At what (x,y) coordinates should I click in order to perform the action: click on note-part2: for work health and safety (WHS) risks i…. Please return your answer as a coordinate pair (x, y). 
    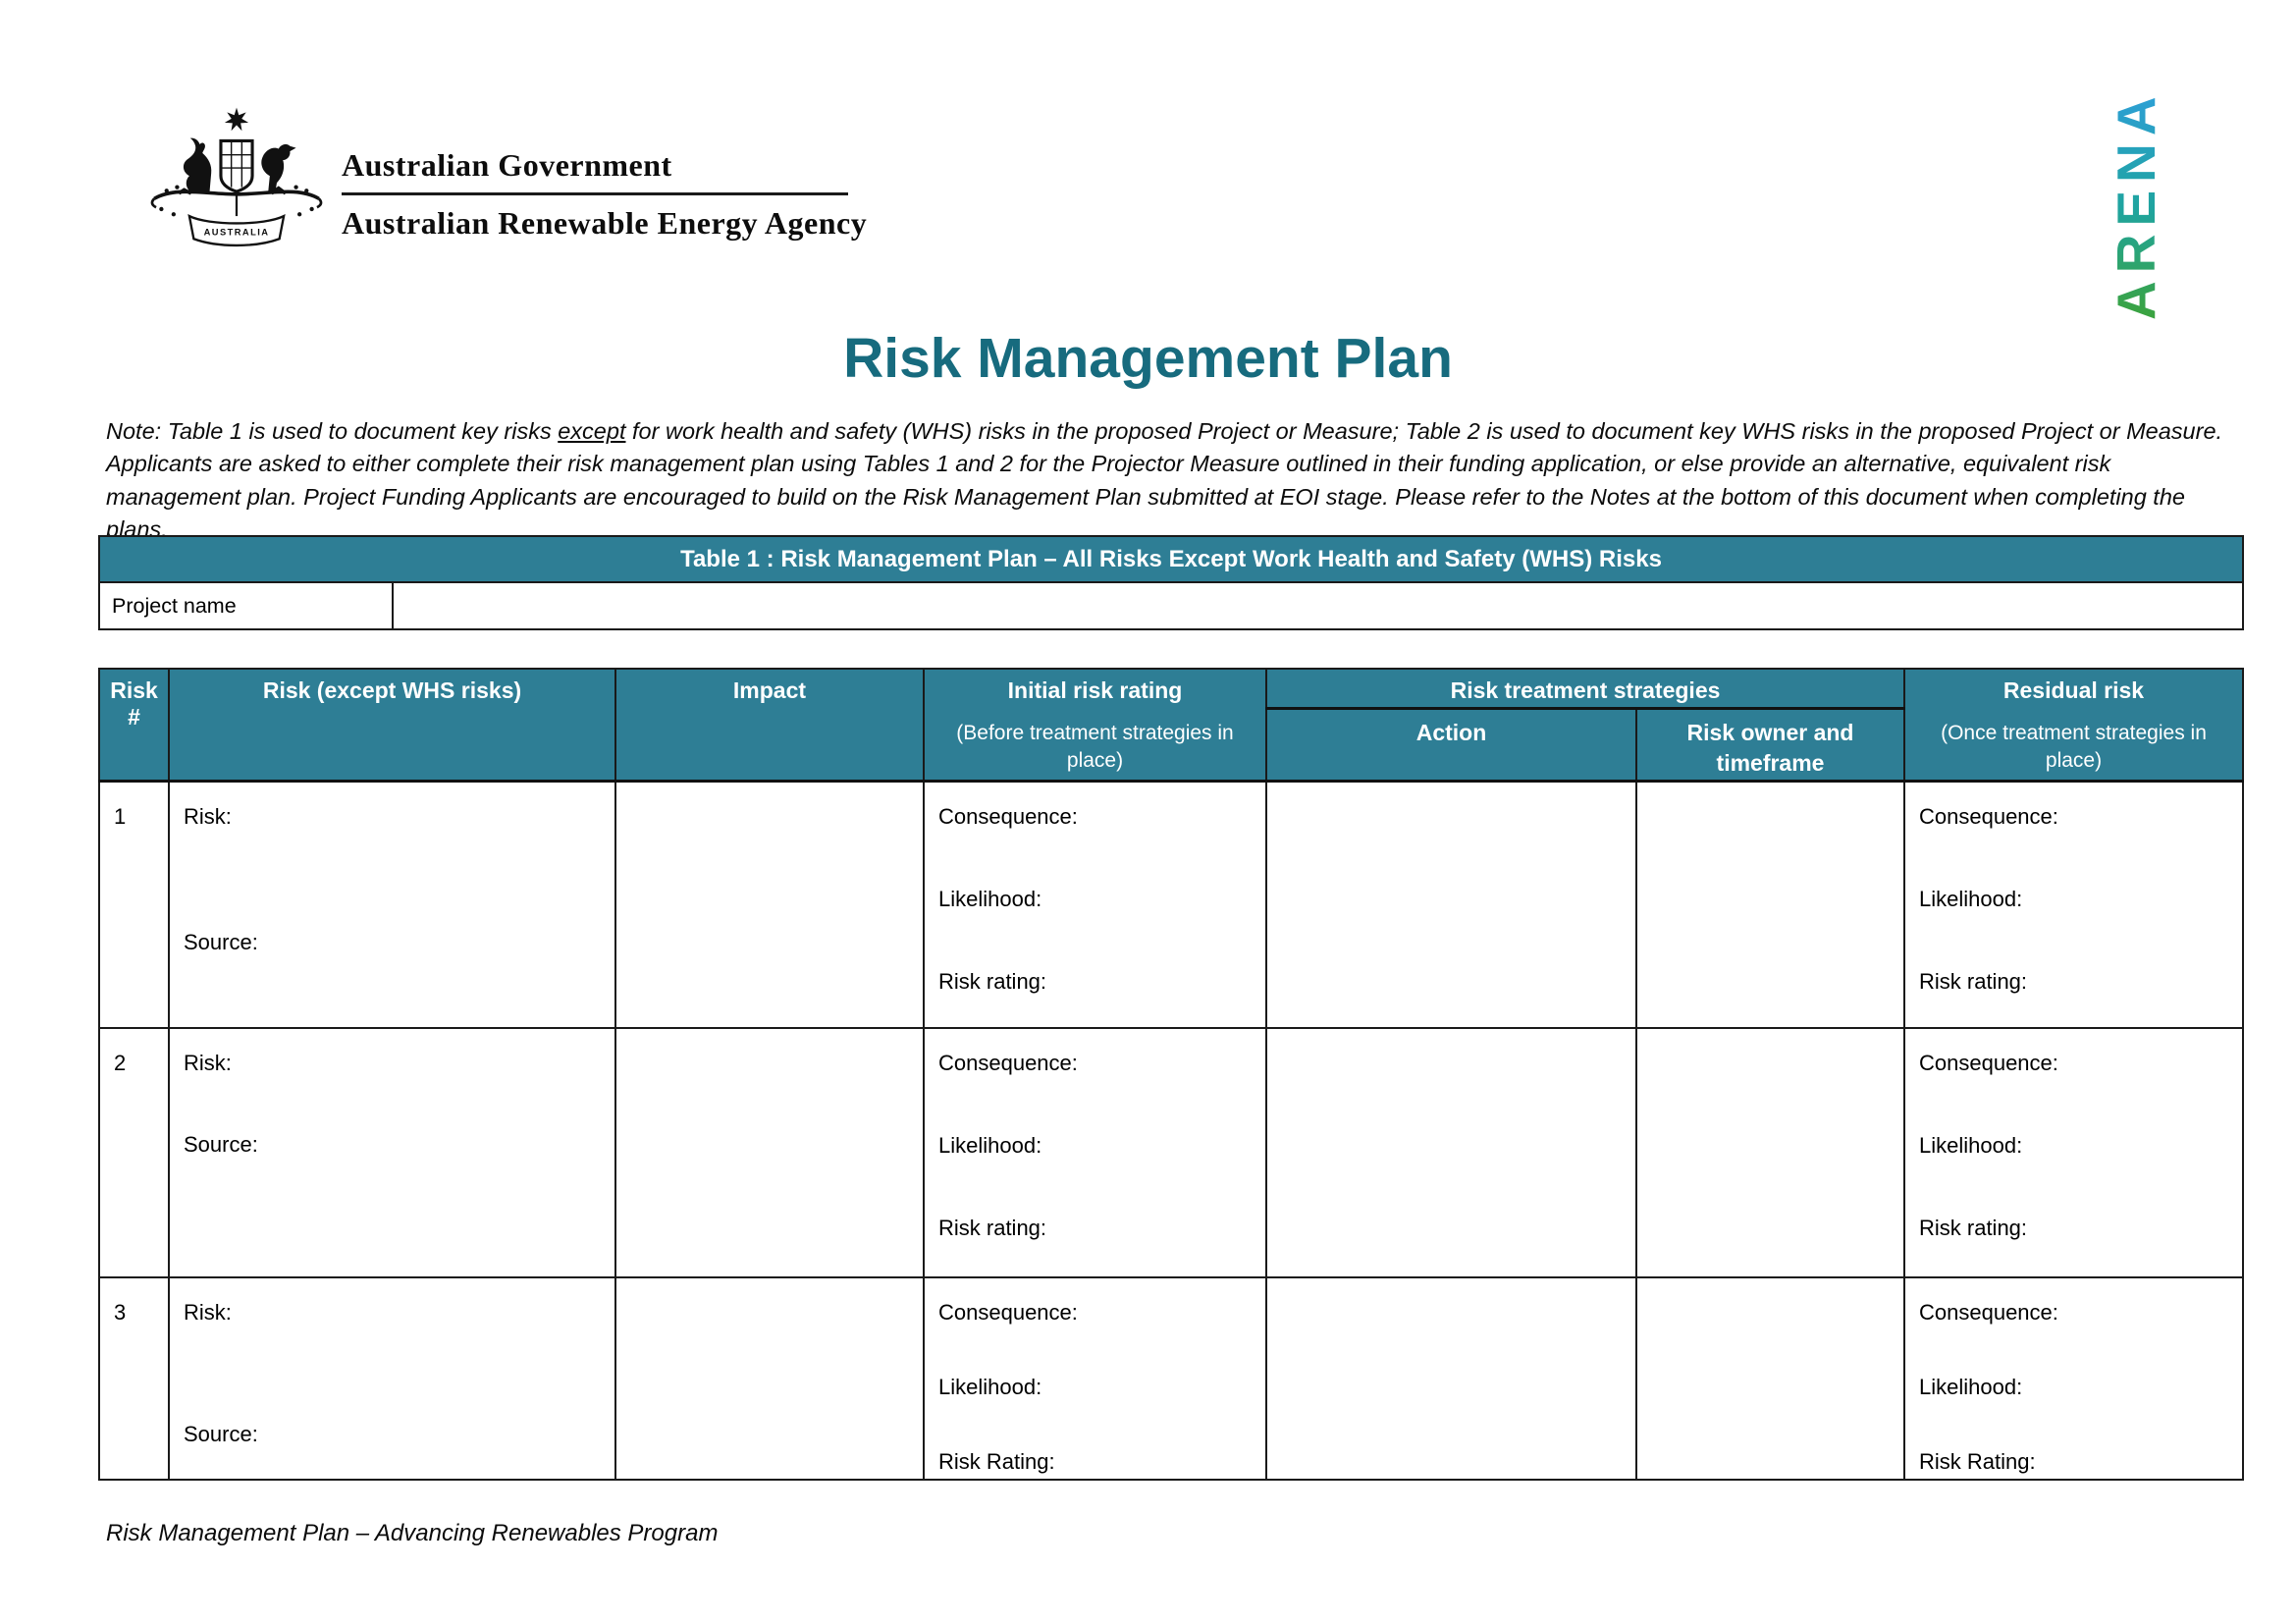
    Looking at the image, I should click on (1164, 480).